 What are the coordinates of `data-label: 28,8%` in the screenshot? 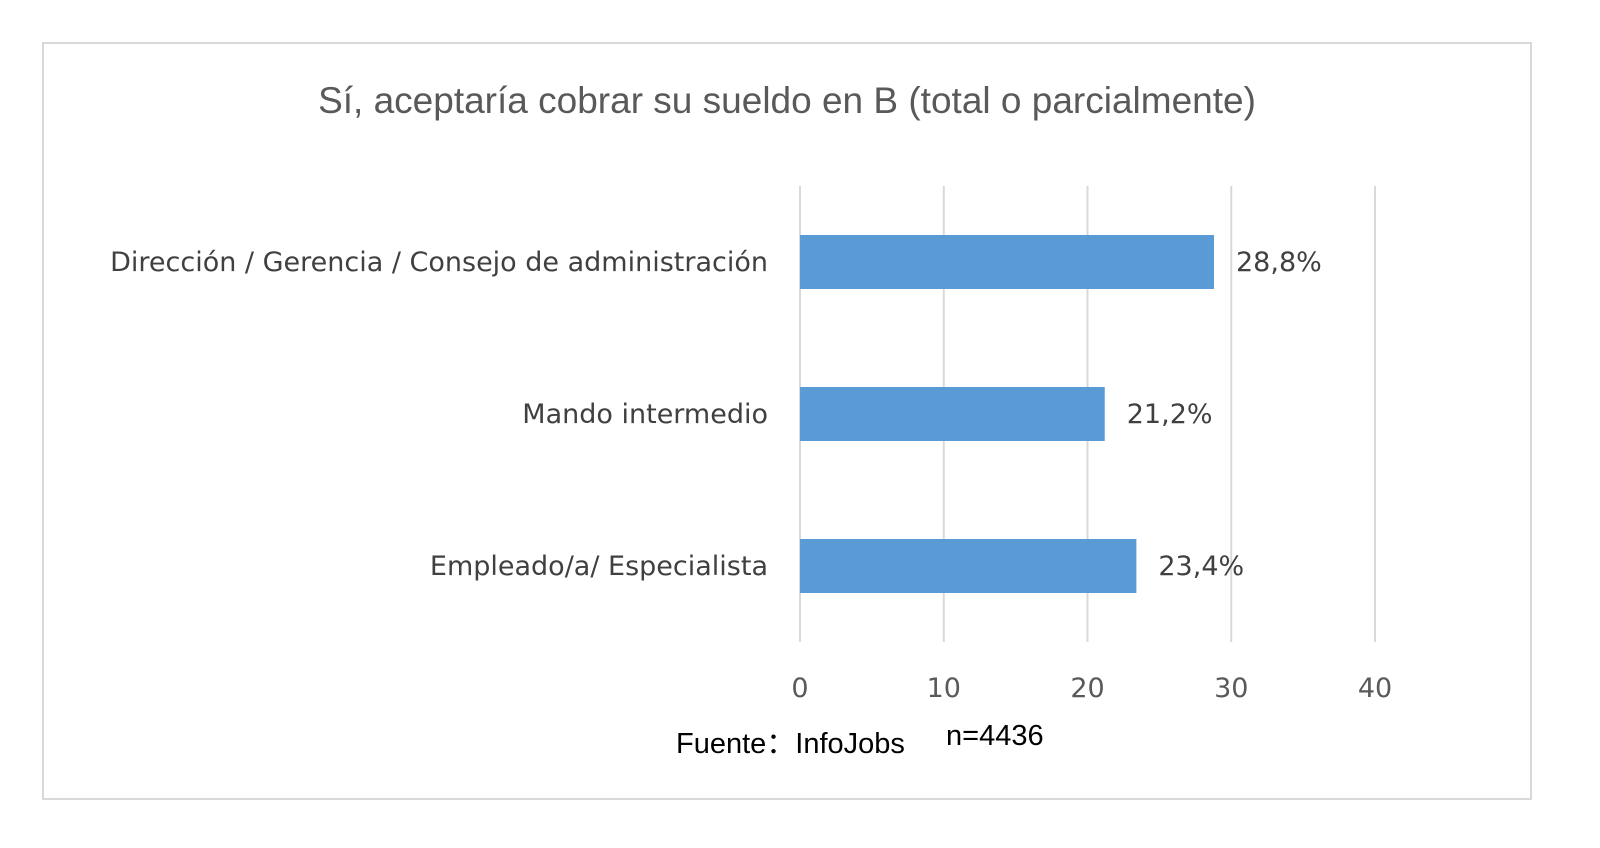 It's located at (1279, 262).